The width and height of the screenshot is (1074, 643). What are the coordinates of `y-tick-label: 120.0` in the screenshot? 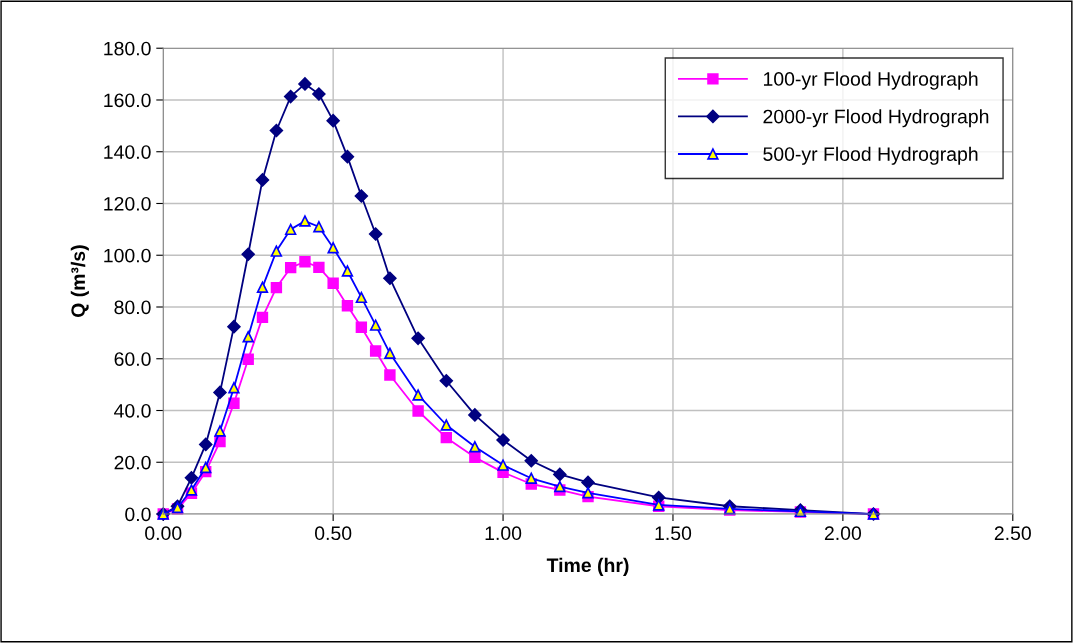 It's located at (127, 203).